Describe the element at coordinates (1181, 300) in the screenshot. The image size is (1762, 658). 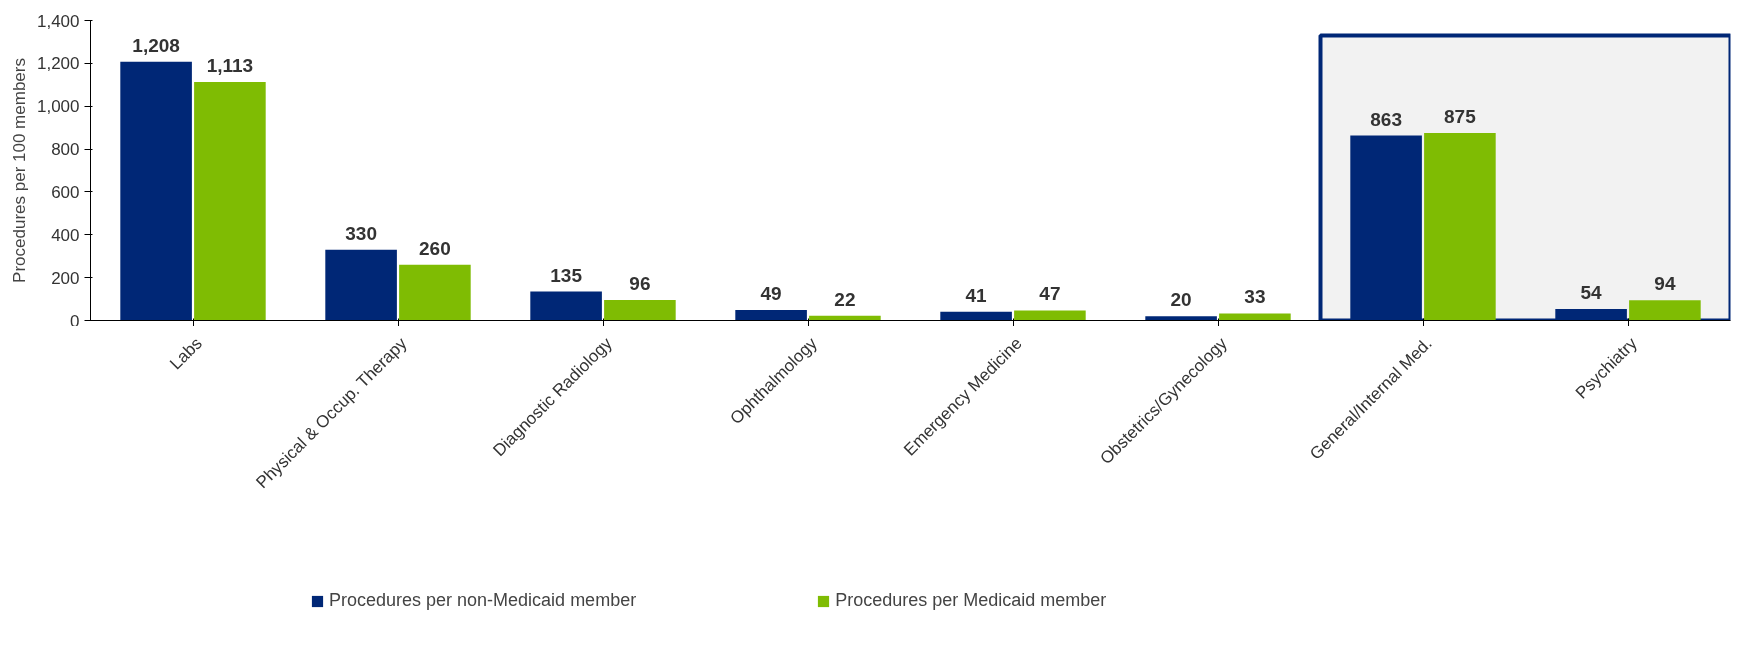
I see `data-label: 20` at that location.